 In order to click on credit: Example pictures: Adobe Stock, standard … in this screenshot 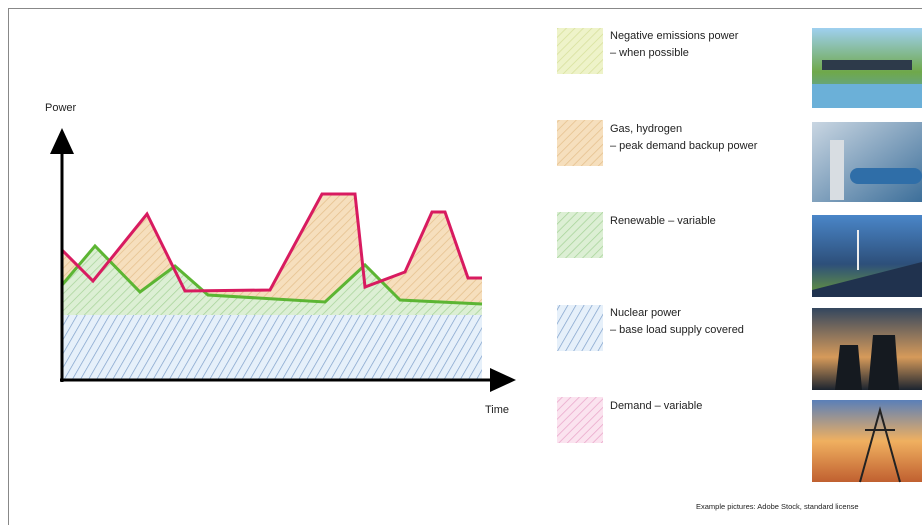, I will do `click(777, 506)`.